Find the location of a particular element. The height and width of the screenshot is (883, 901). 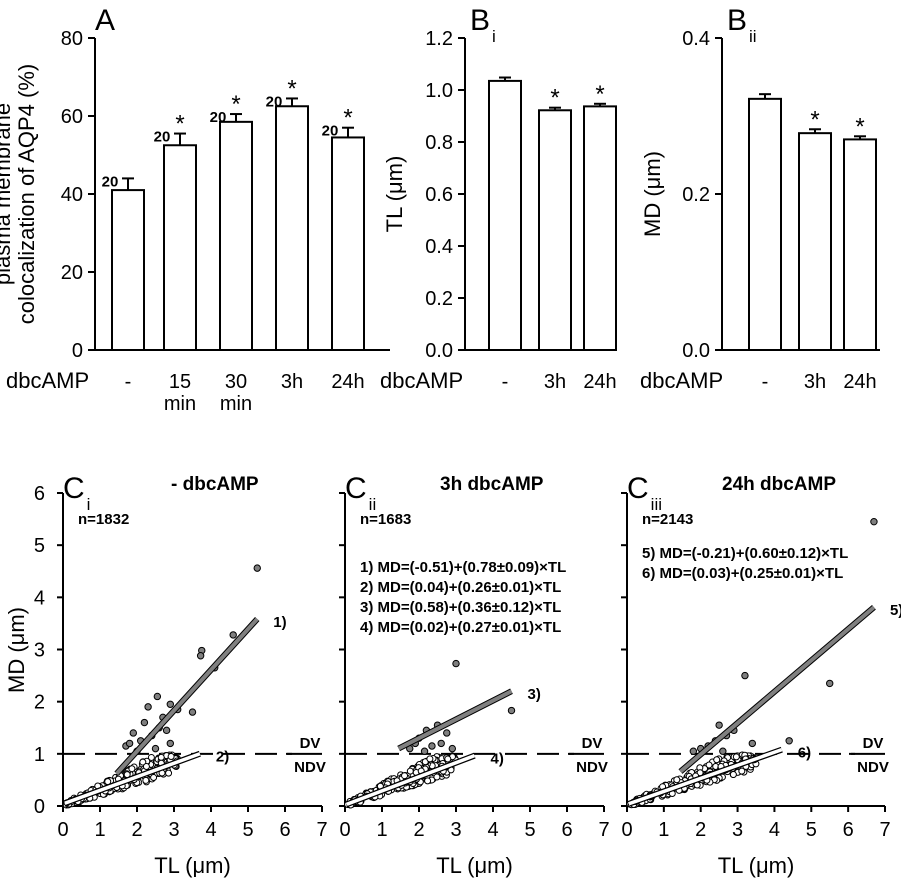

panel-subscript: iii is located at coordinates (656, 504).